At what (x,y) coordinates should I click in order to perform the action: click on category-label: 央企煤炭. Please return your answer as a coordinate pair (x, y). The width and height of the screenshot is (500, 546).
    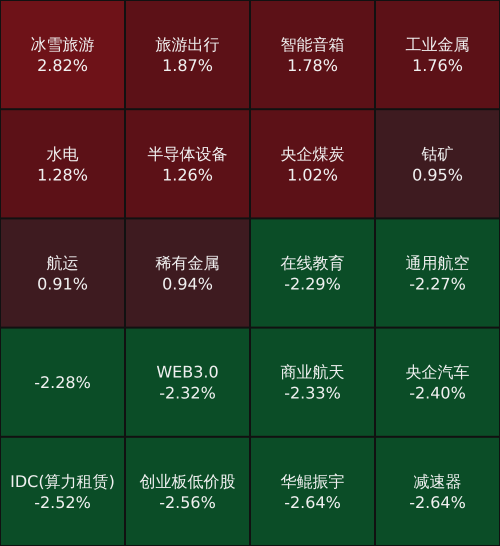
    Looking at the image, I should click on (312, 154).